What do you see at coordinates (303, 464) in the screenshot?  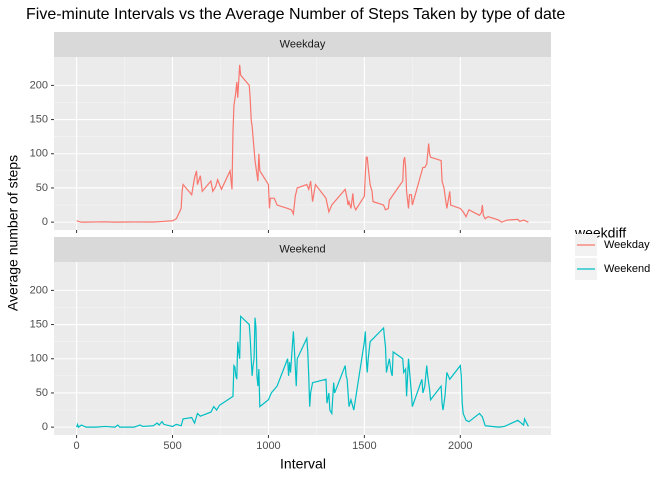 I see `x-axis-title: Interval` at bounding box center [303, 464].